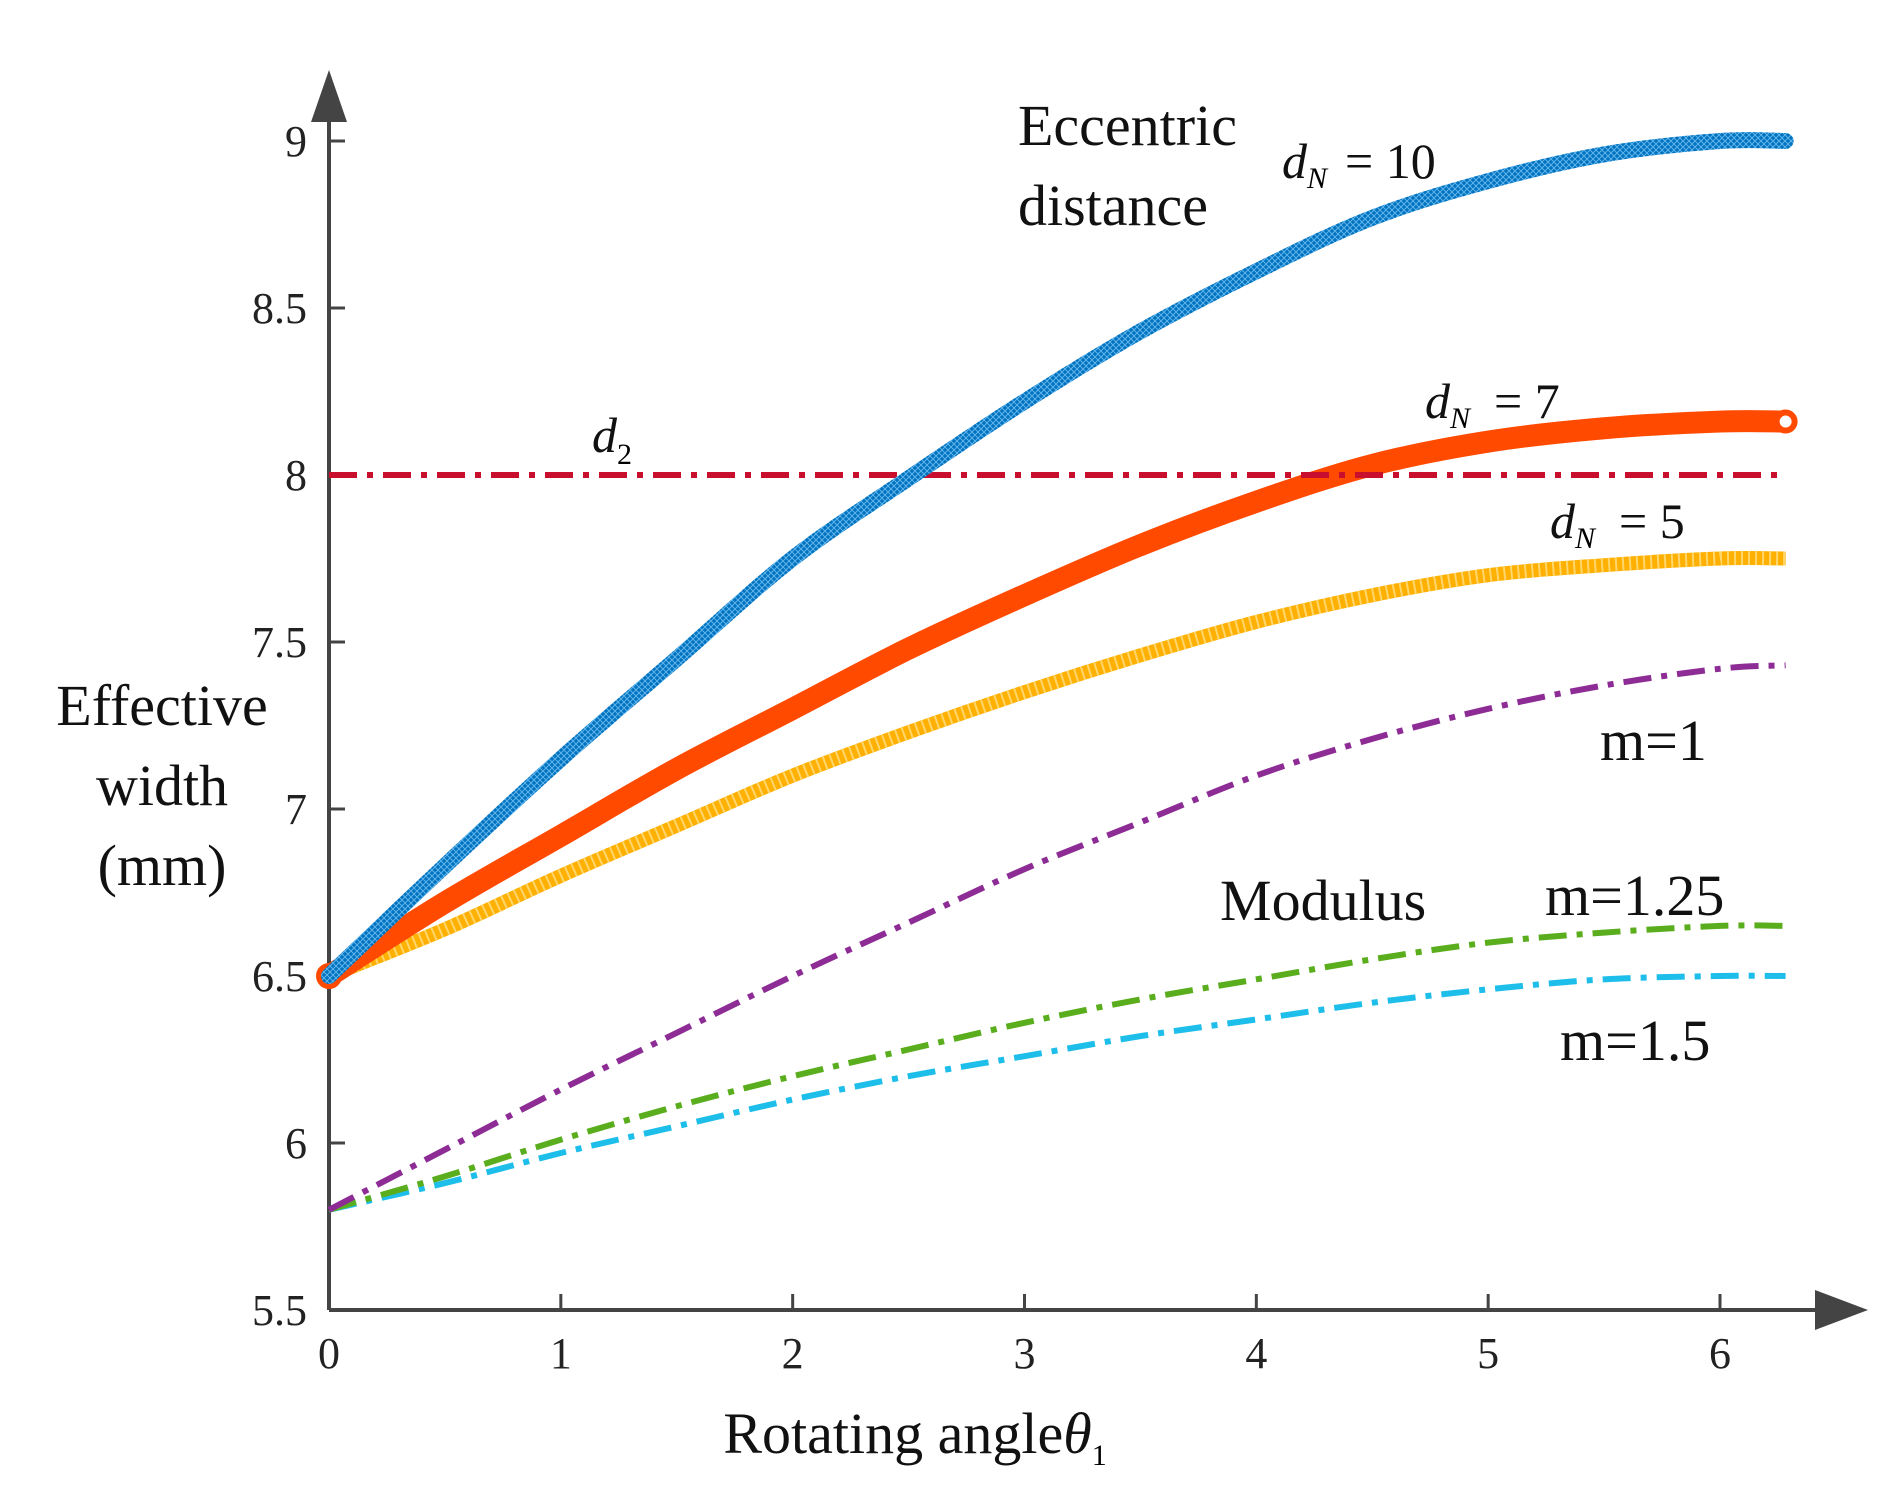 Image resolution: width=1893 pixels, height=1498 pixels. Describe the element at coordinates (279, 642) in the screenshot. I see `y-tick-label: 7.5` at that location.